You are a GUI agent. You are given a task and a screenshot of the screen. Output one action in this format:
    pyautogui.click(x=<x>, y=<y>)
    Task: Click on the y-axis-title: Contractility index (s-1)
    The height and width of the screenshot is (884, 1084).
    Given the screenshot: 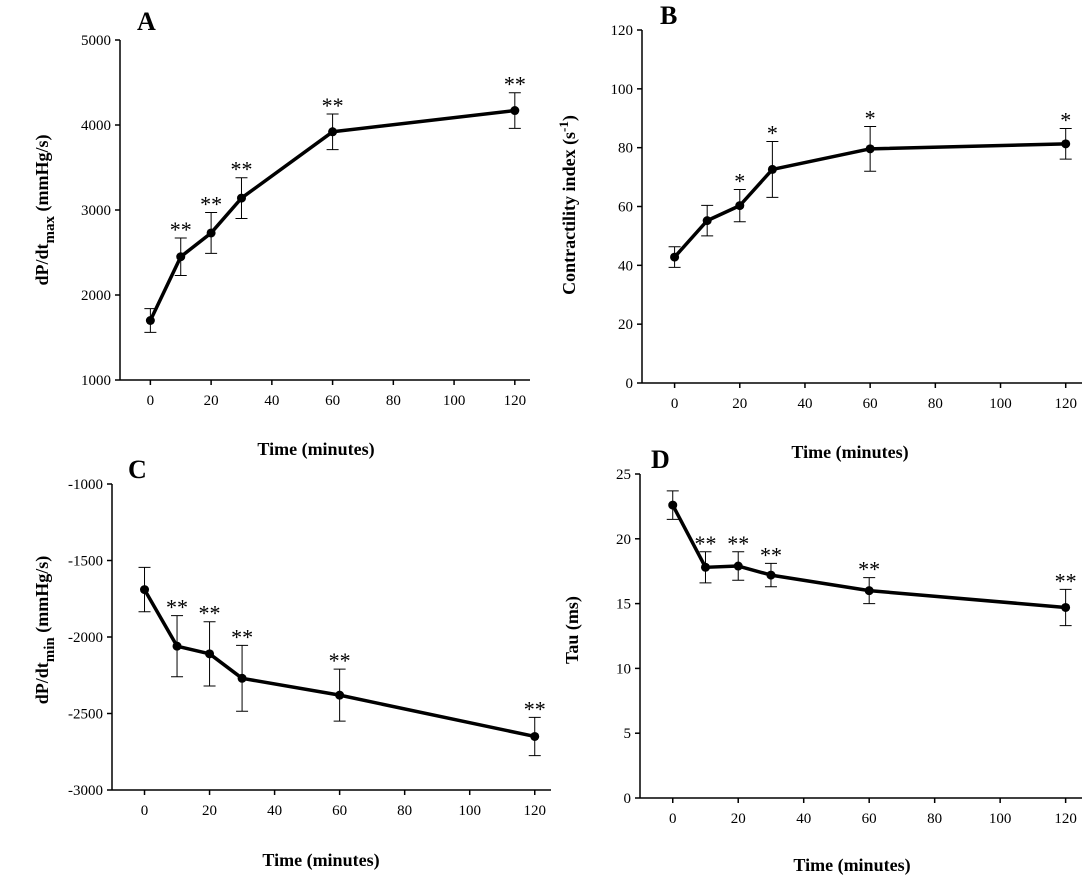 What is the action you would take?
    pyautogui.click(x=568, y=205)
    